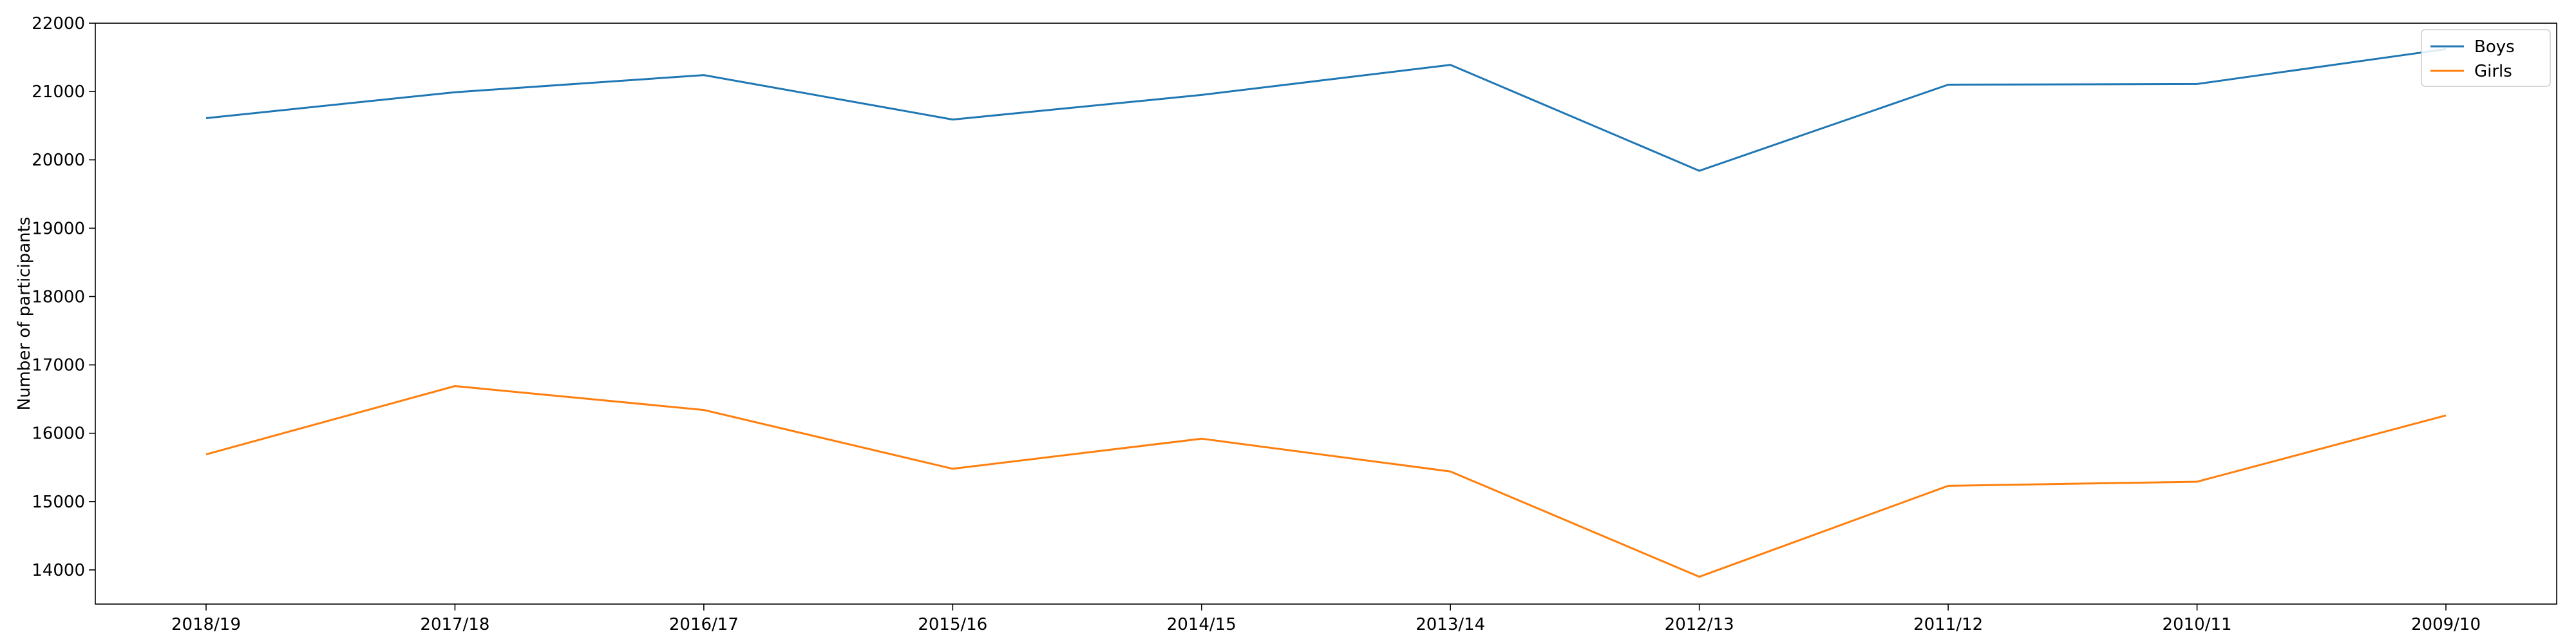 The height and width of the screenshot is (644, 2576). What do you see at coordinates (58, 92) in the screenshot?
I see `y-tick-label: 21000` at bounding box center [58, 92].